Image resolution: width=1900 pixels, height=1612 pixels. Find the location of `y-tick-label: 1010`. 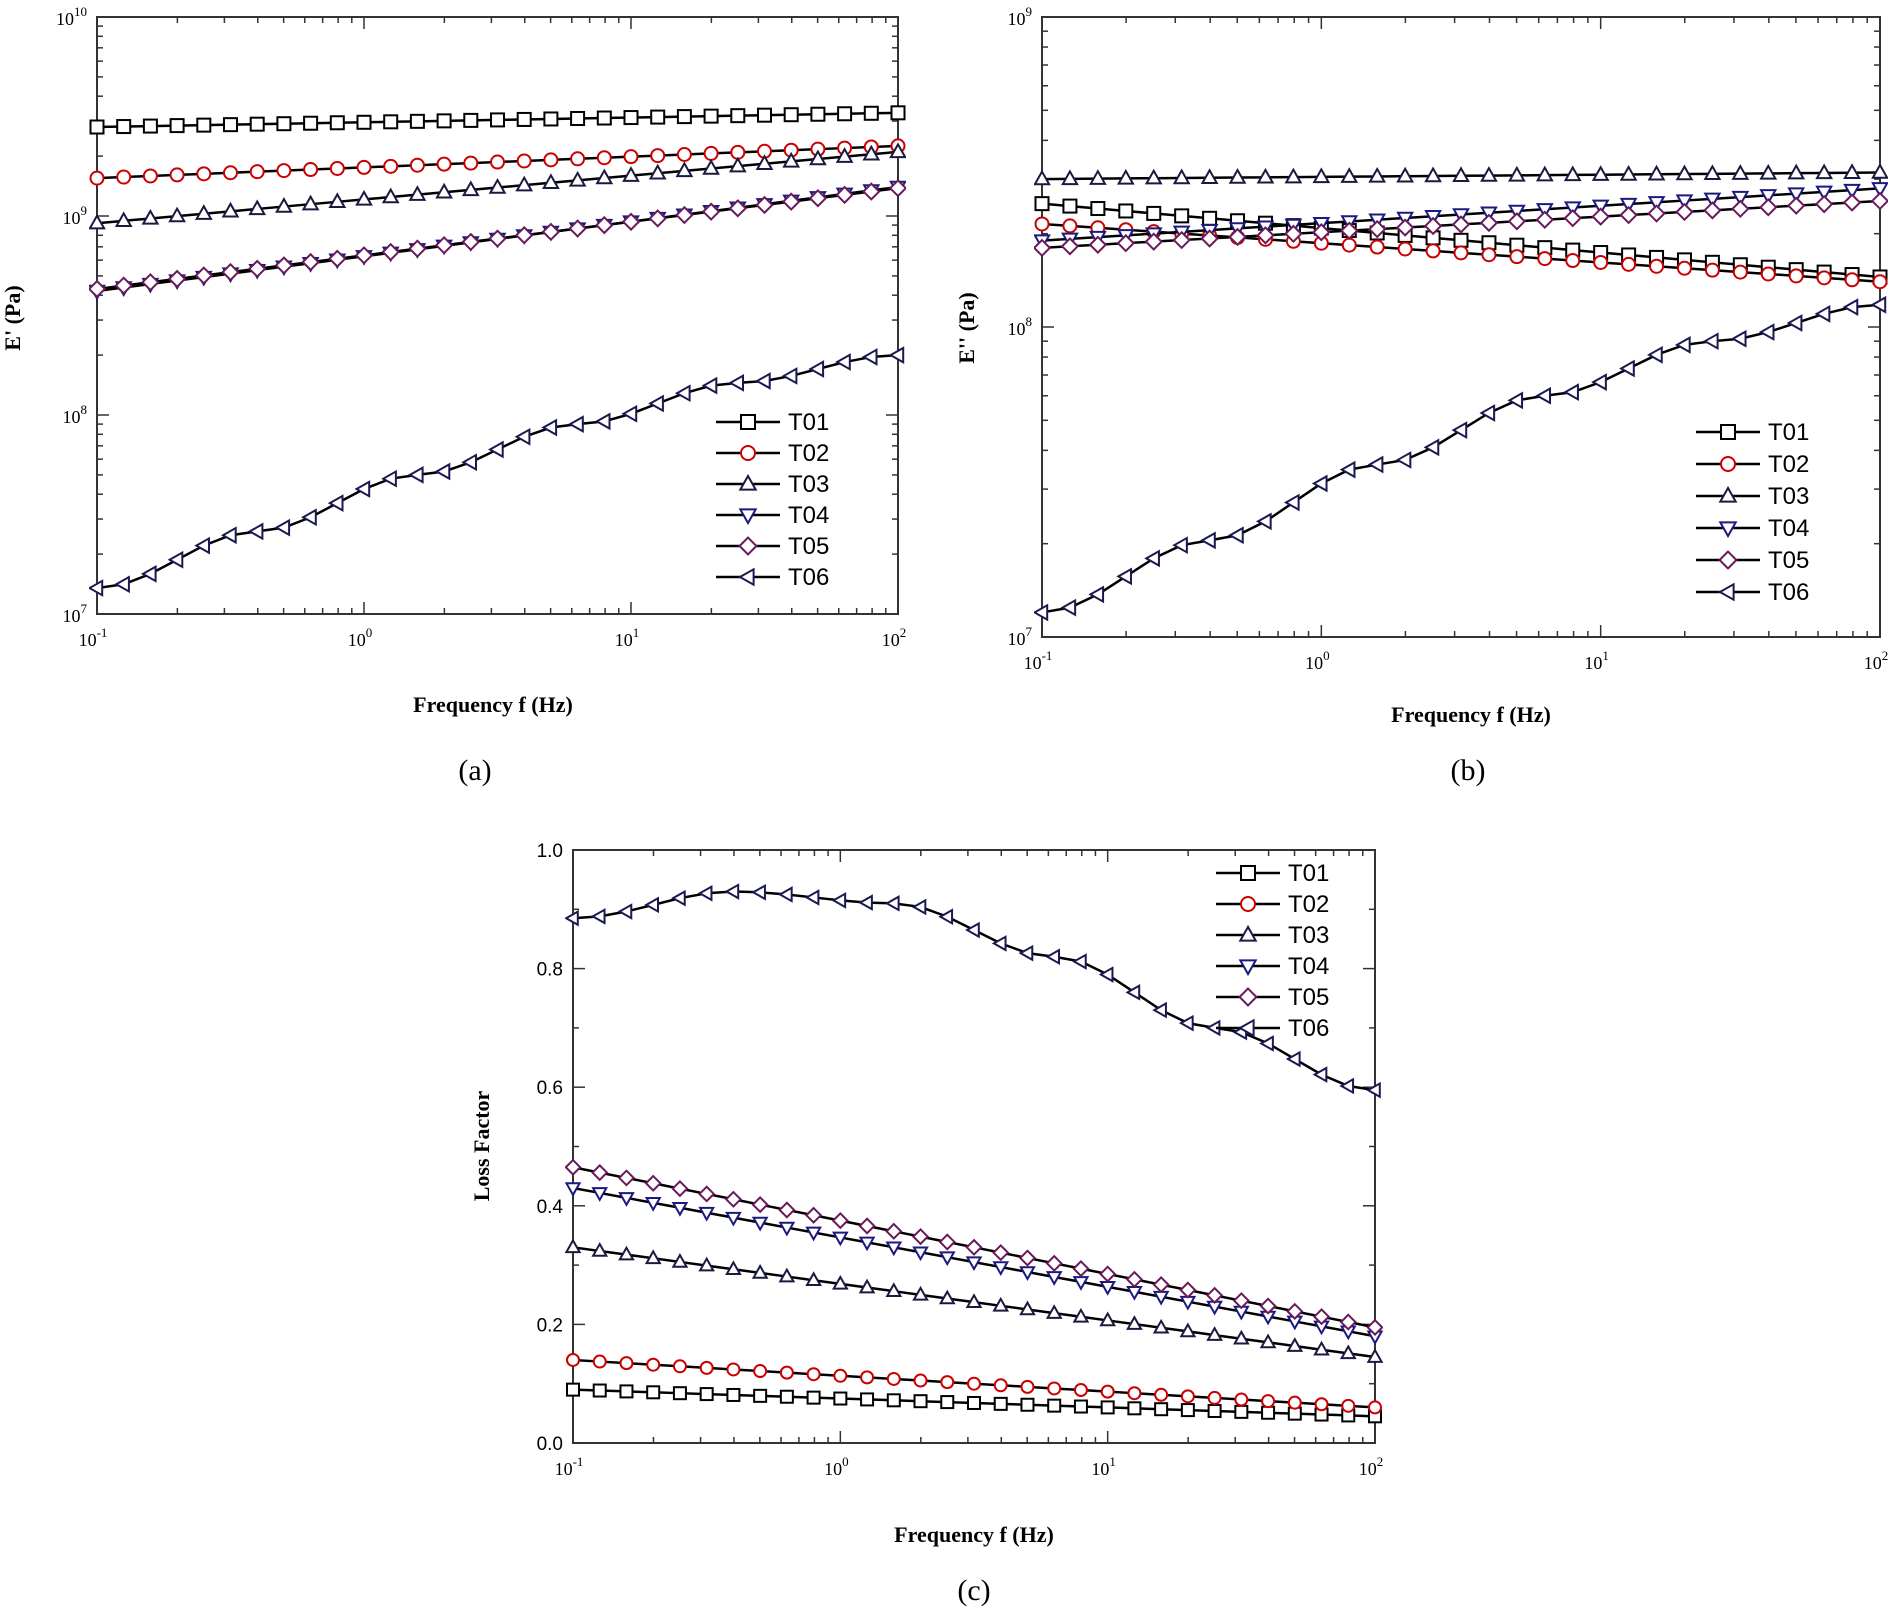

y-tick-label: 1010 is located at coordinates (71, 16).